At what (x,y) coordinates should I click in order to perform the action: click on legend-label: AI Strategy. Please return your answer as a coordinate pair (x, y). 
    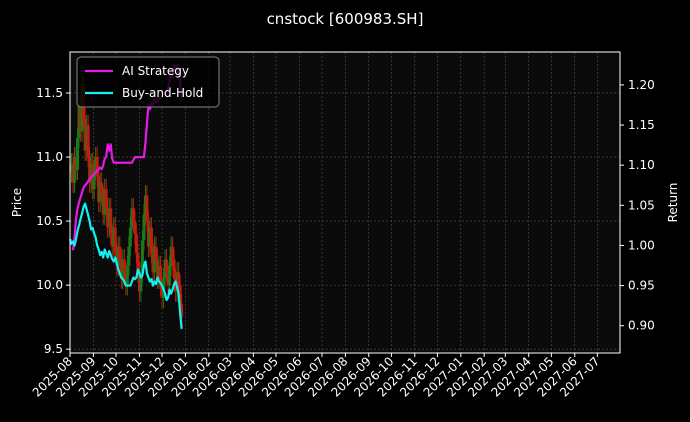
    Looking at the image, I should click on (155, 71).